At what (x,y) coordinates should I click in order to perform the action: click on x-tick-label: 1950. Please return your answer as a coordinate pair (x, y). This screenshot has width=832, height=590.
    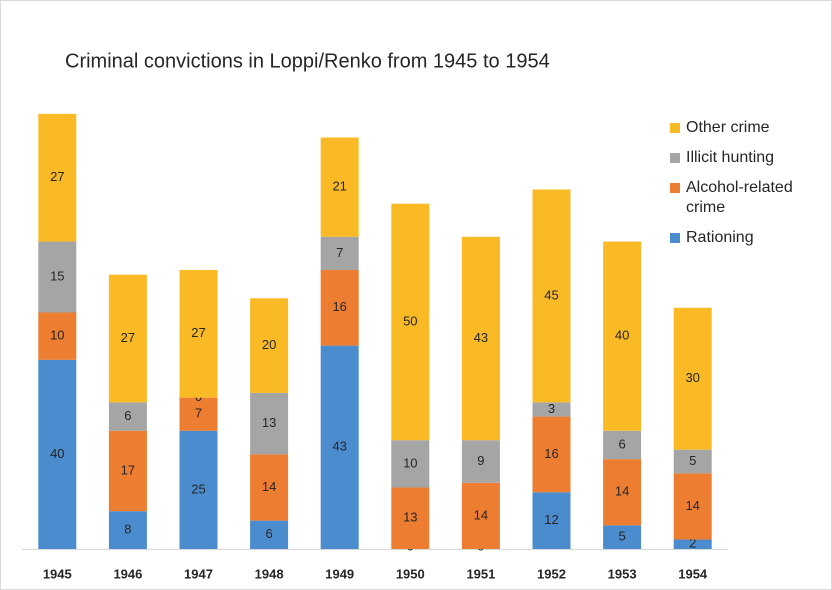
    Looking at the image, I should click on (410, 573).